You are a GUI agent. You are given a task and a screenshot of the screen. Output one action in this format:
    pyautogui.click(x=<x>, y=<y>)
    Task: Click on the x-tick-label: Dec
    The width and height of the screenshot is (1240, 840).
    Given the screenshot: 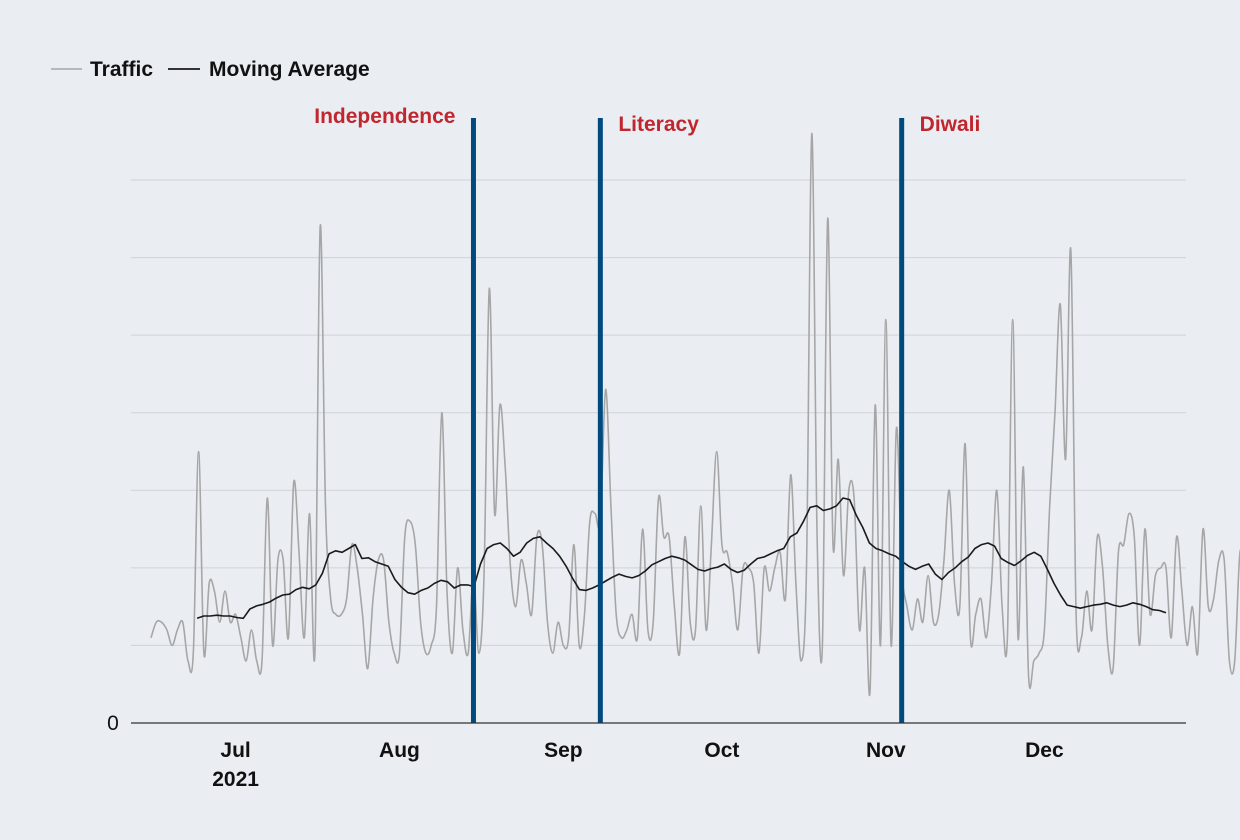 What is the action you would take?
    pyautogui.click(x=1044, y=750)
    